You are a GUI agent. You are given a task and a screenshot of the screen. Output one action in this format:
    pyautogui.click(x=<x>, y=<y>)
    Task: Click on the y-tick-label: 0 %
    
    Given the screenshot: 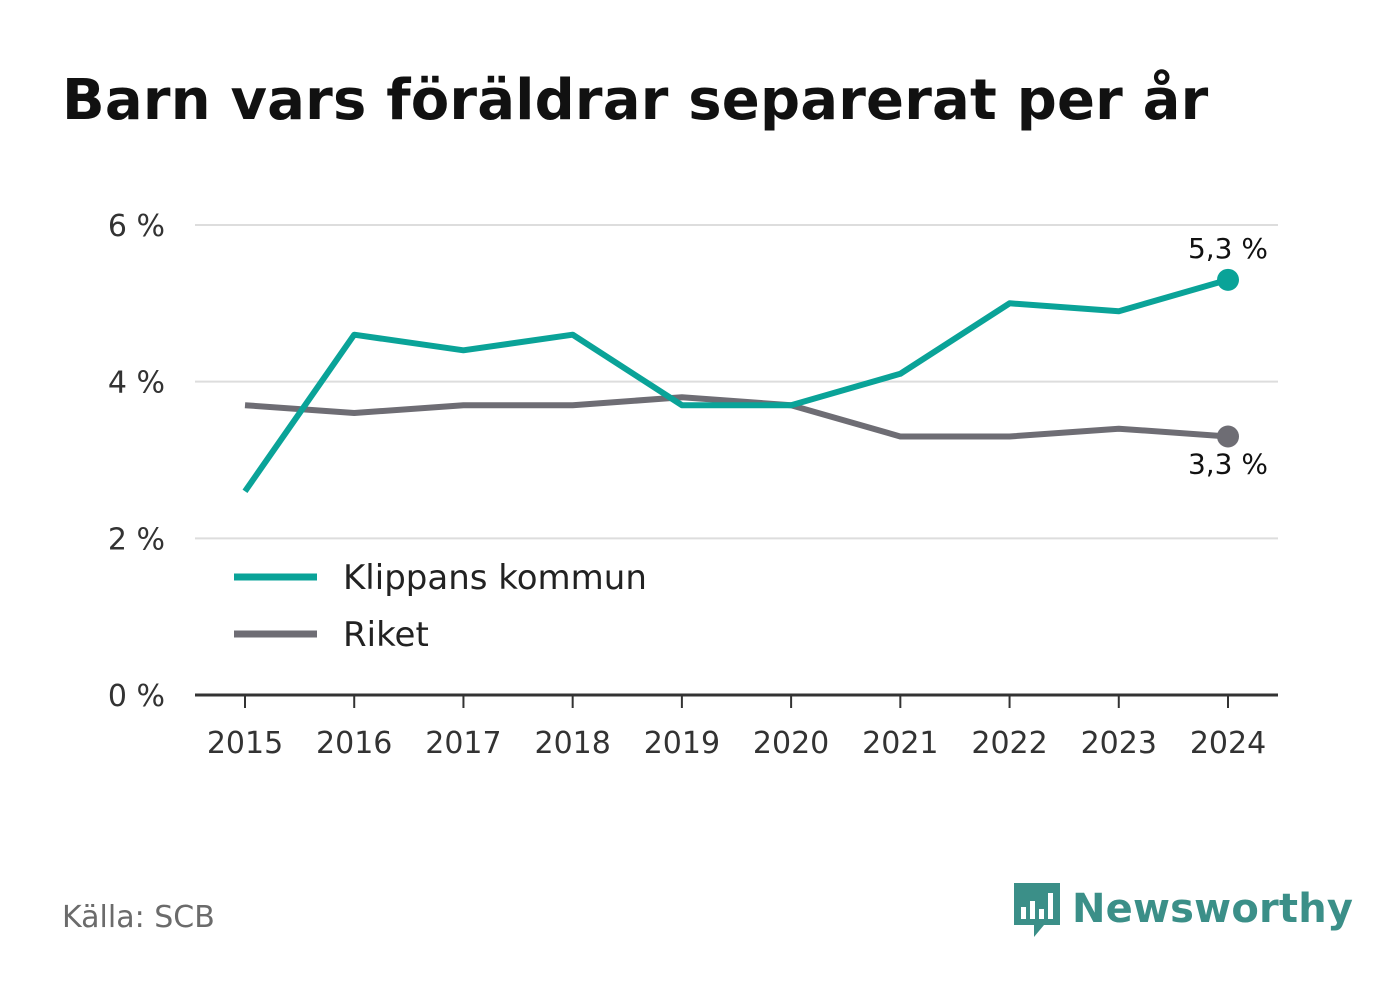 What is the action you would take?
    pyautogui.click(x=136, y=696)
    